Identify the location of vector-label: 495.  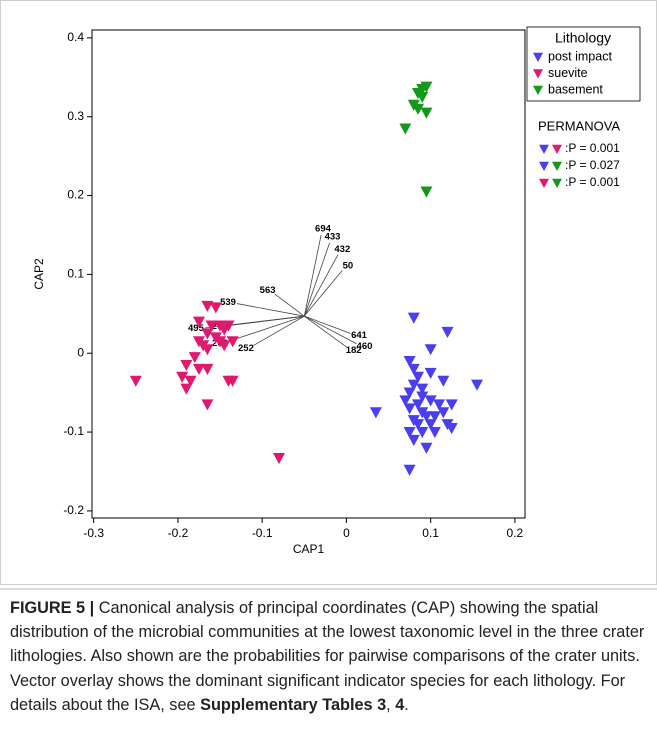
(196, 328).